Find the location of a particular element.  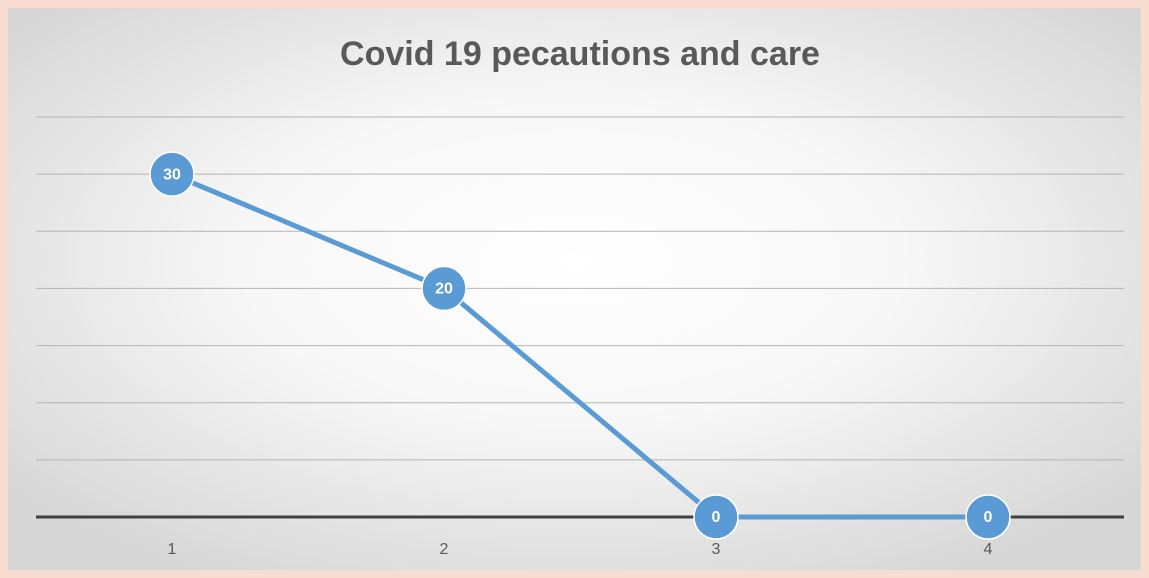

x-tick-label: 4 is located at coordinates (988, 549).